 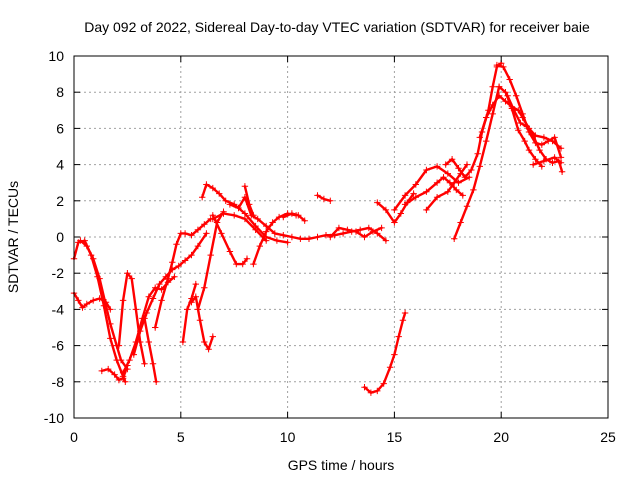 I want to click on x-tick-label: 5, so click(x=181, y=437).